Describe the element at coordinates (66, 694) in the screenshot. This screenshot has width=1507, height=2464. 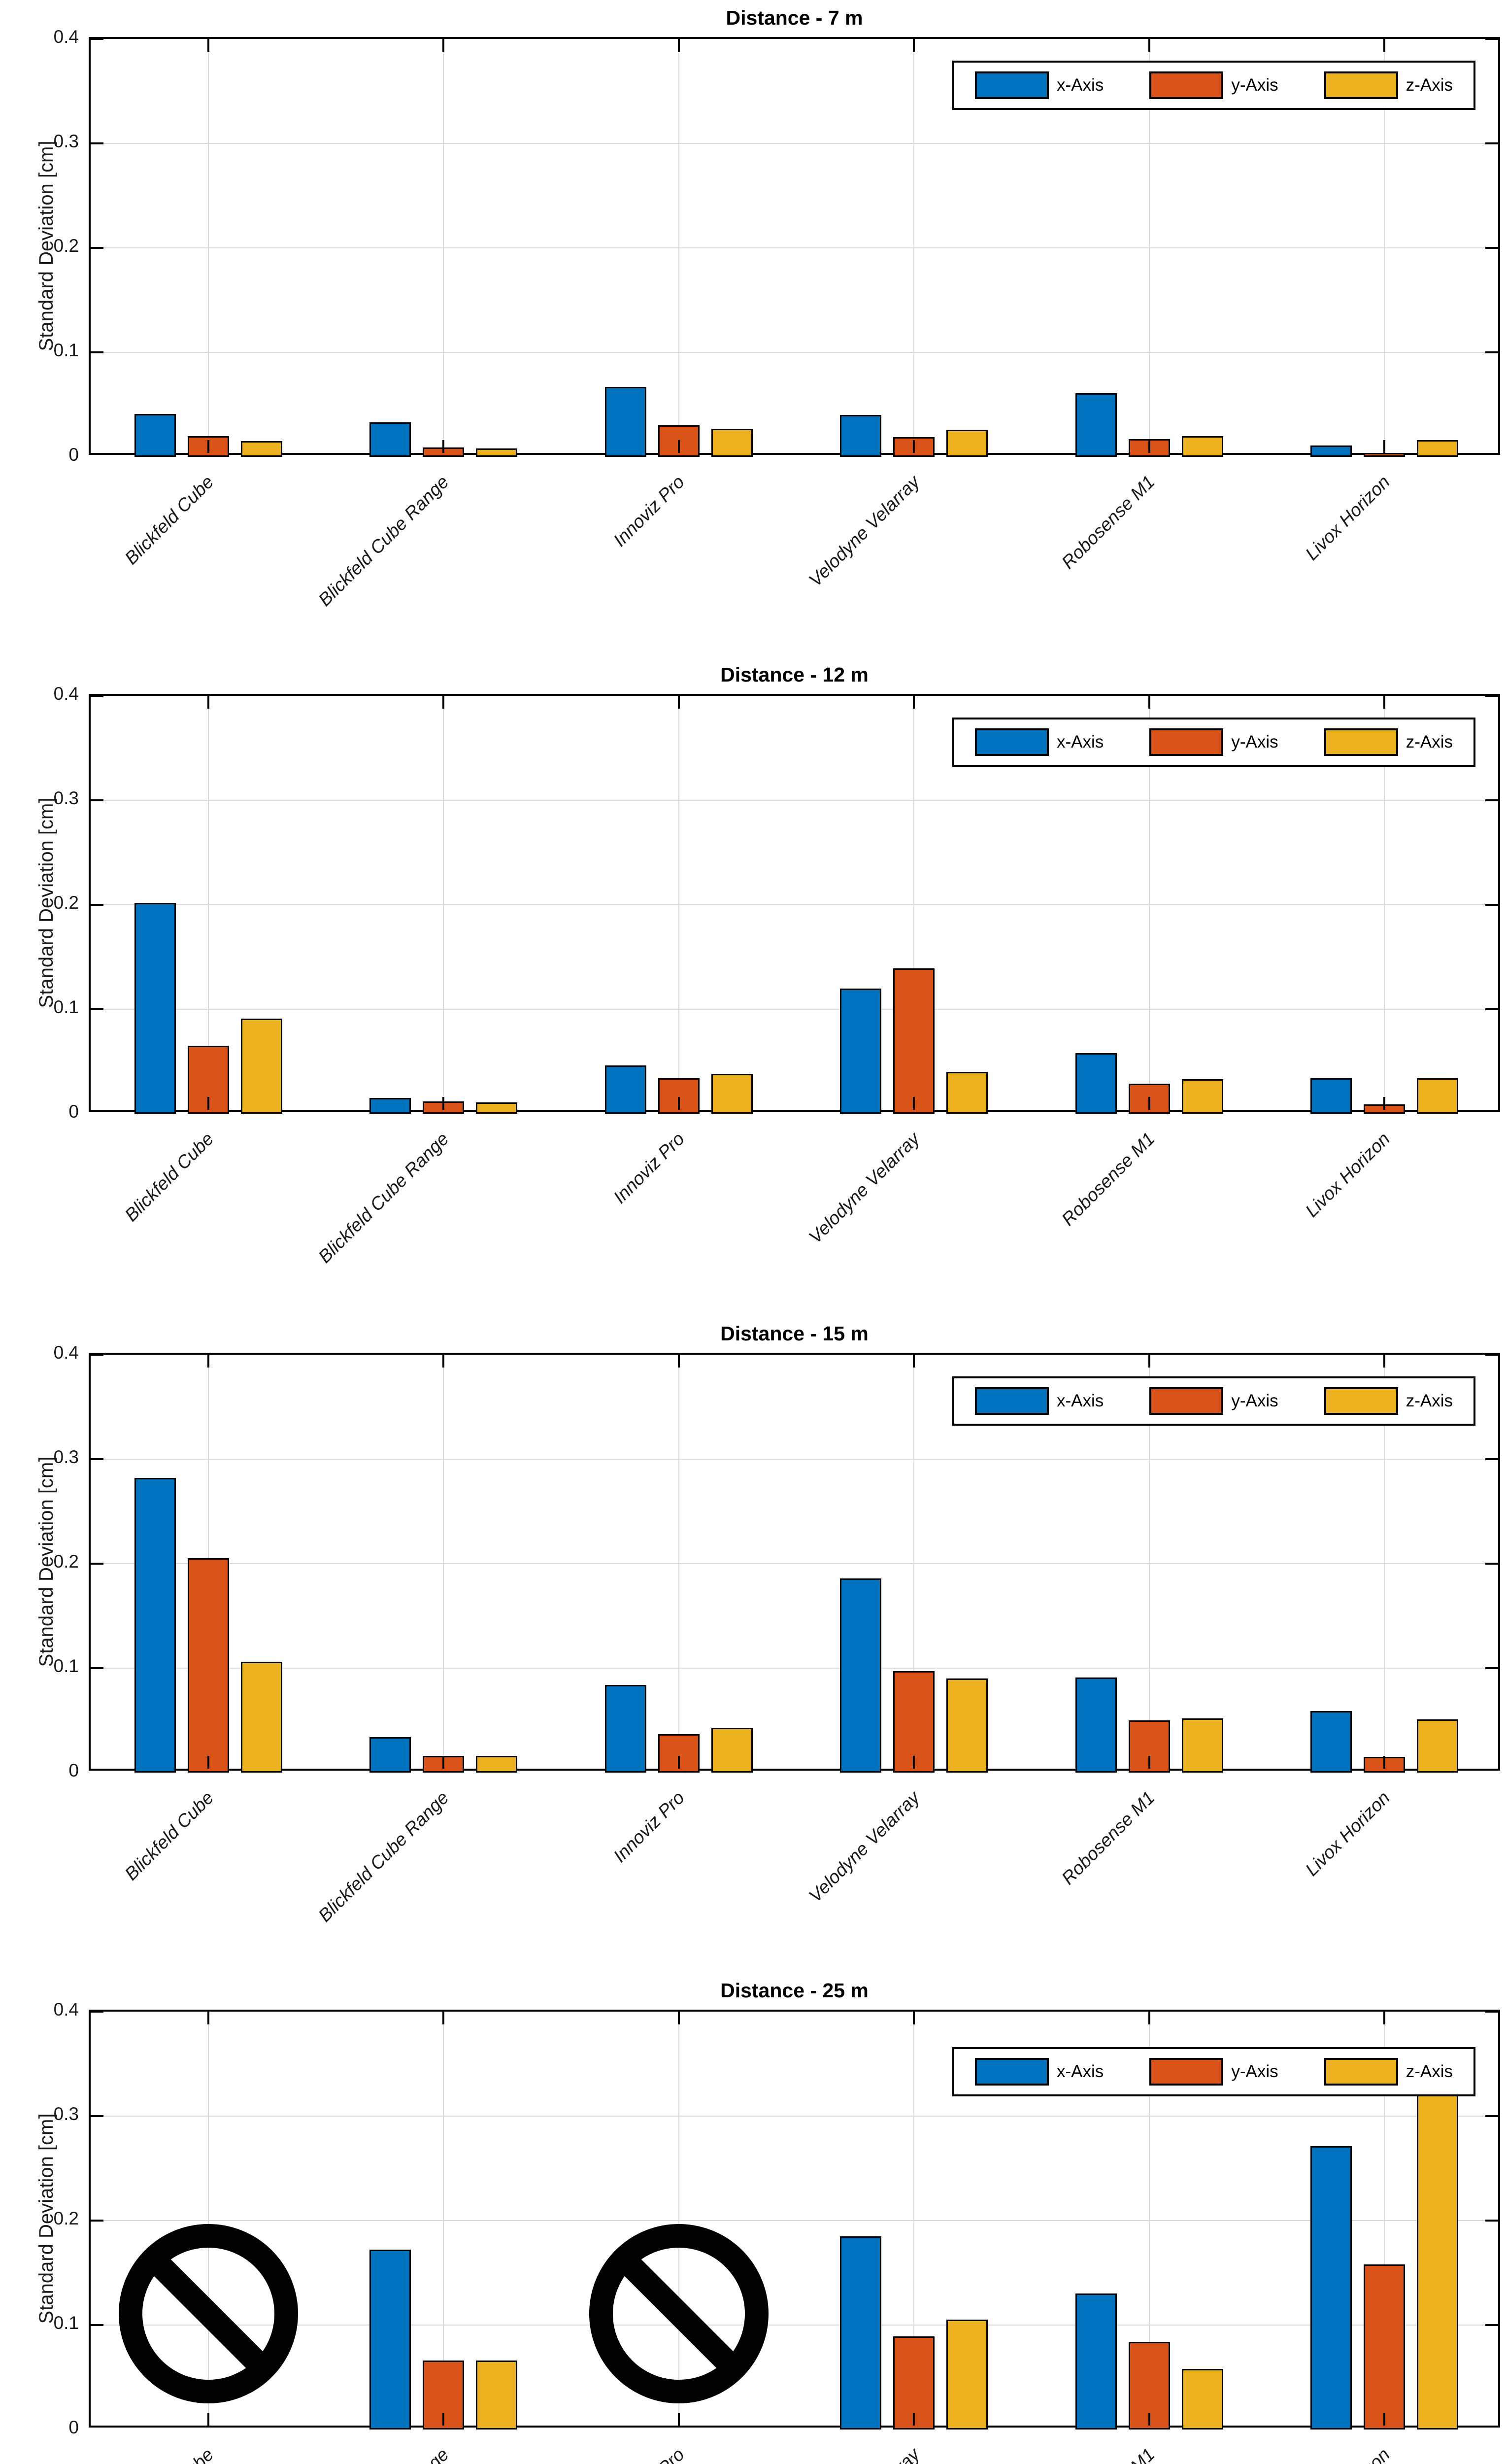
I see `y-tick-label: 0.4` at that location.